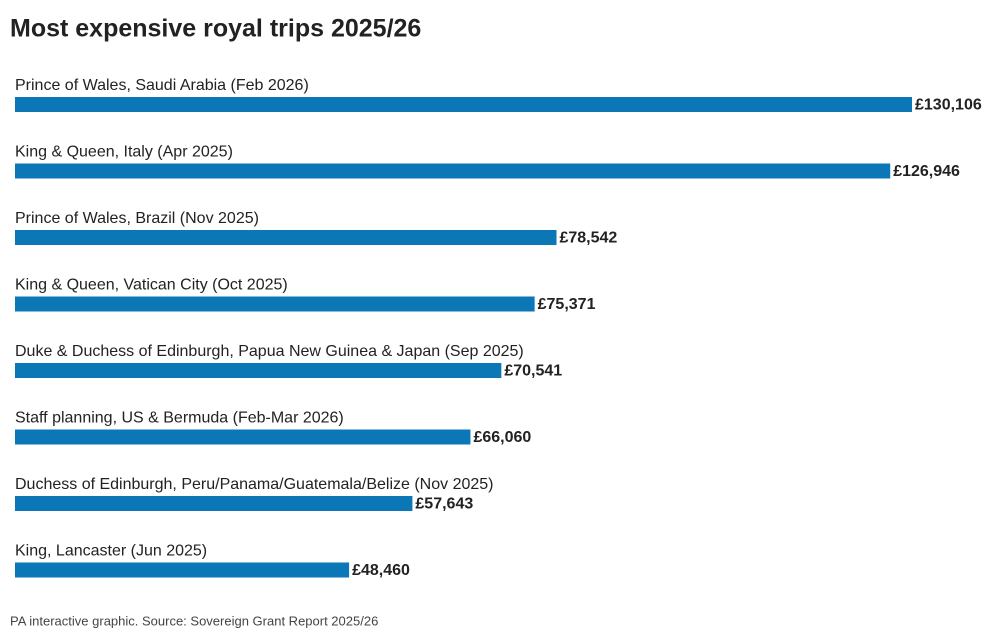 This screenshot has height=637, width=1000. What do you see at coordinates (533, 371) in the screenshot?
I see `value-label: £70,541` at bounding box center [533, 371].